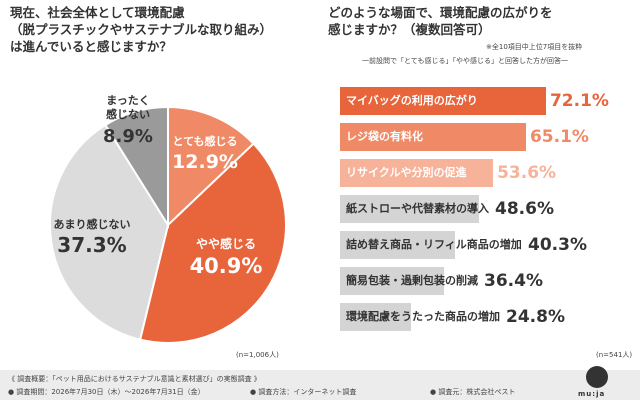 This screenshot has height=400, width=640. I want to click on bar-row: レジ袋の有料化 65.1%, so click(485, 138).